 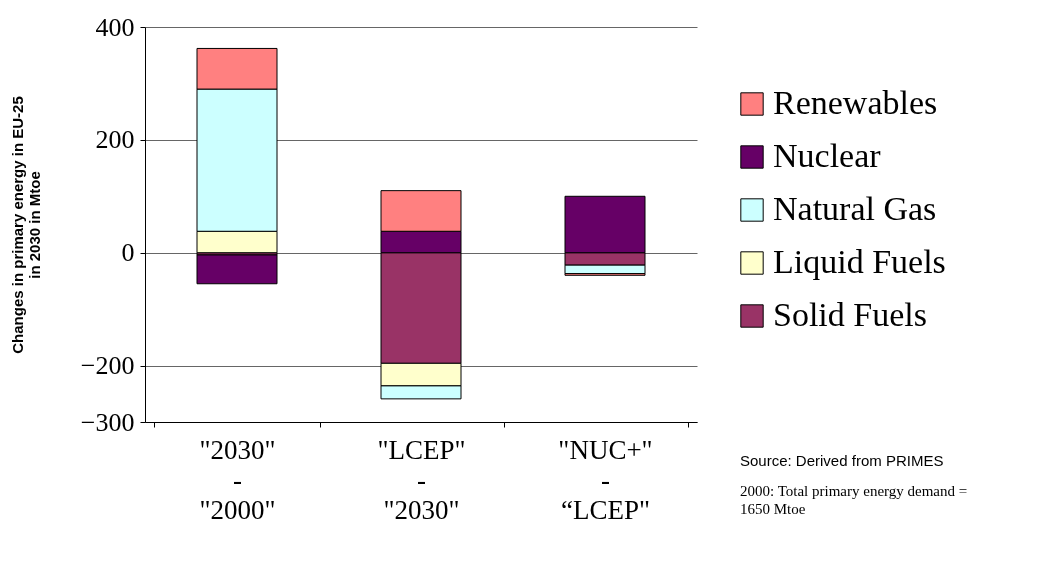 What do you see at coordinates (115, 27) in the screenshot?
I see `y-tick-label: 400` at bounding box center [115, 27].